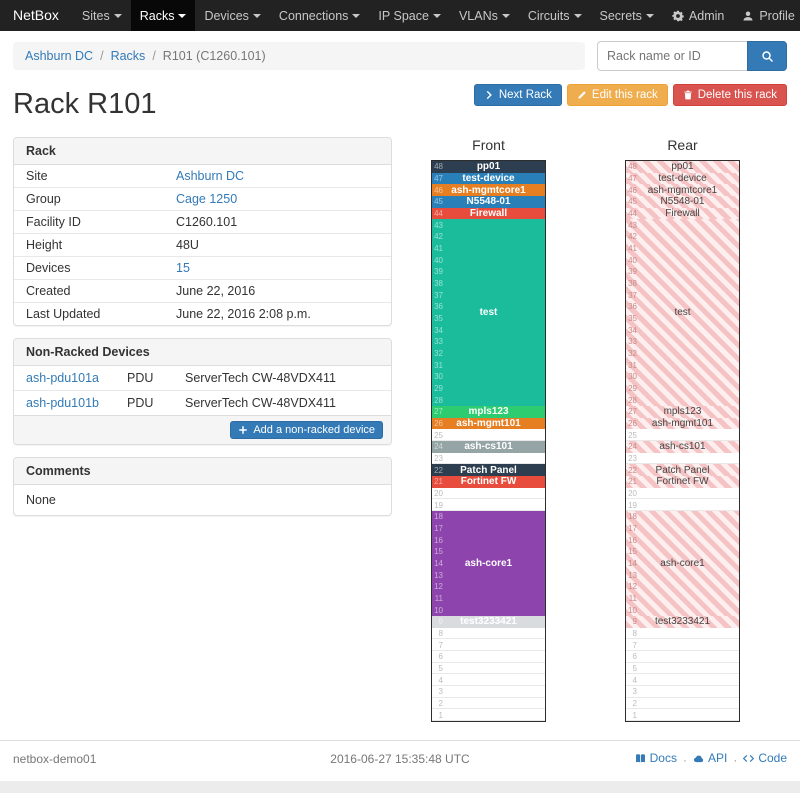 Image resolution: width=800 pixels, height=793 pixels. What do you see at coordinates (207, 199) in the screenshot?
I see `attr-value: Cage 1250` at bounding box center [207, 199].